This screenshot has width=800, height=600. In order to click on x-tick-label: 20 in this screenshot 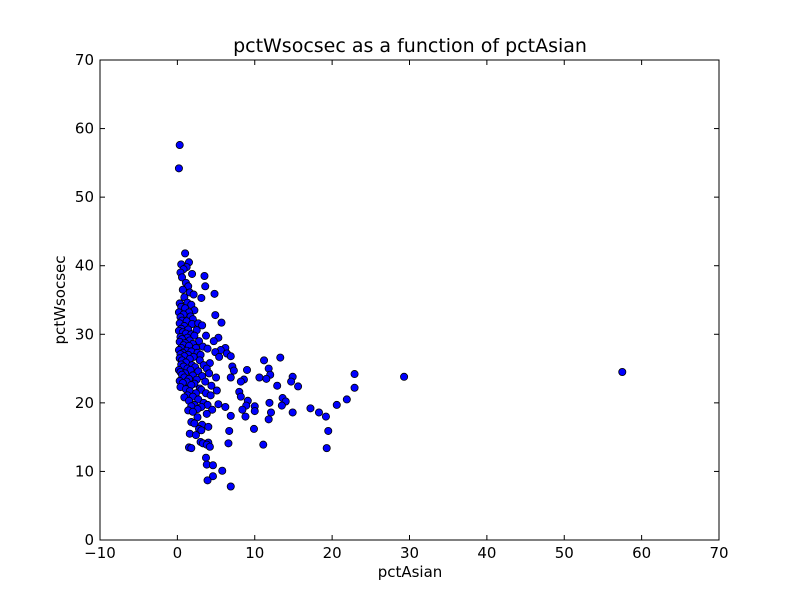, I will do `click(332, 553)`.